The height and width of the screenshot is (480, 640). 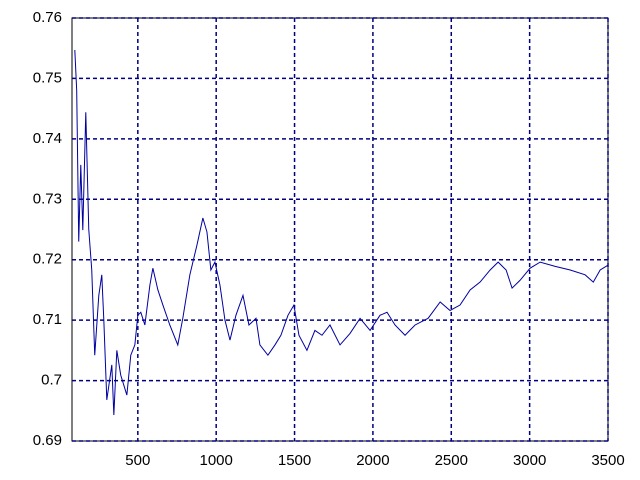 I want to click on y-tick-label: 0.72, so click(x=47, y=259).